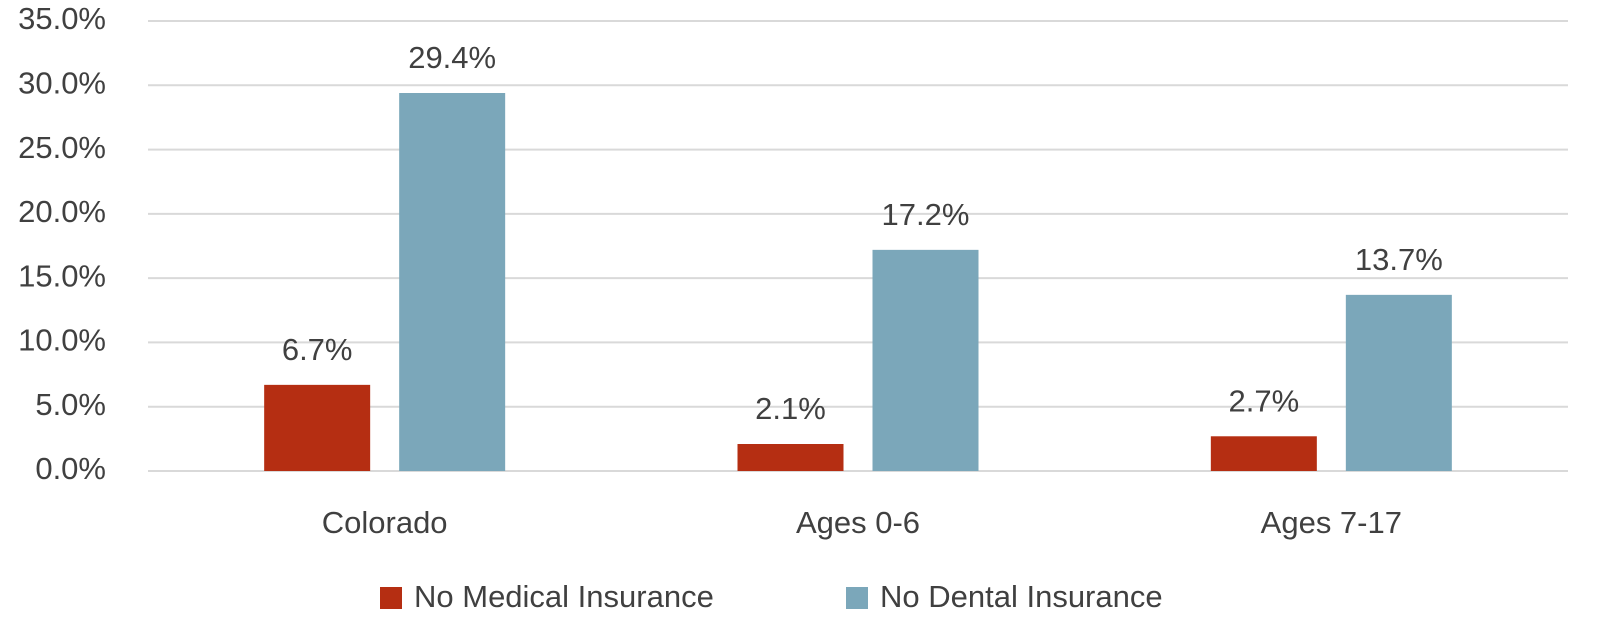 The width and height of the screenshot is (1616, 634). I want to click on value-label: 2.1%, so click(790, 408).